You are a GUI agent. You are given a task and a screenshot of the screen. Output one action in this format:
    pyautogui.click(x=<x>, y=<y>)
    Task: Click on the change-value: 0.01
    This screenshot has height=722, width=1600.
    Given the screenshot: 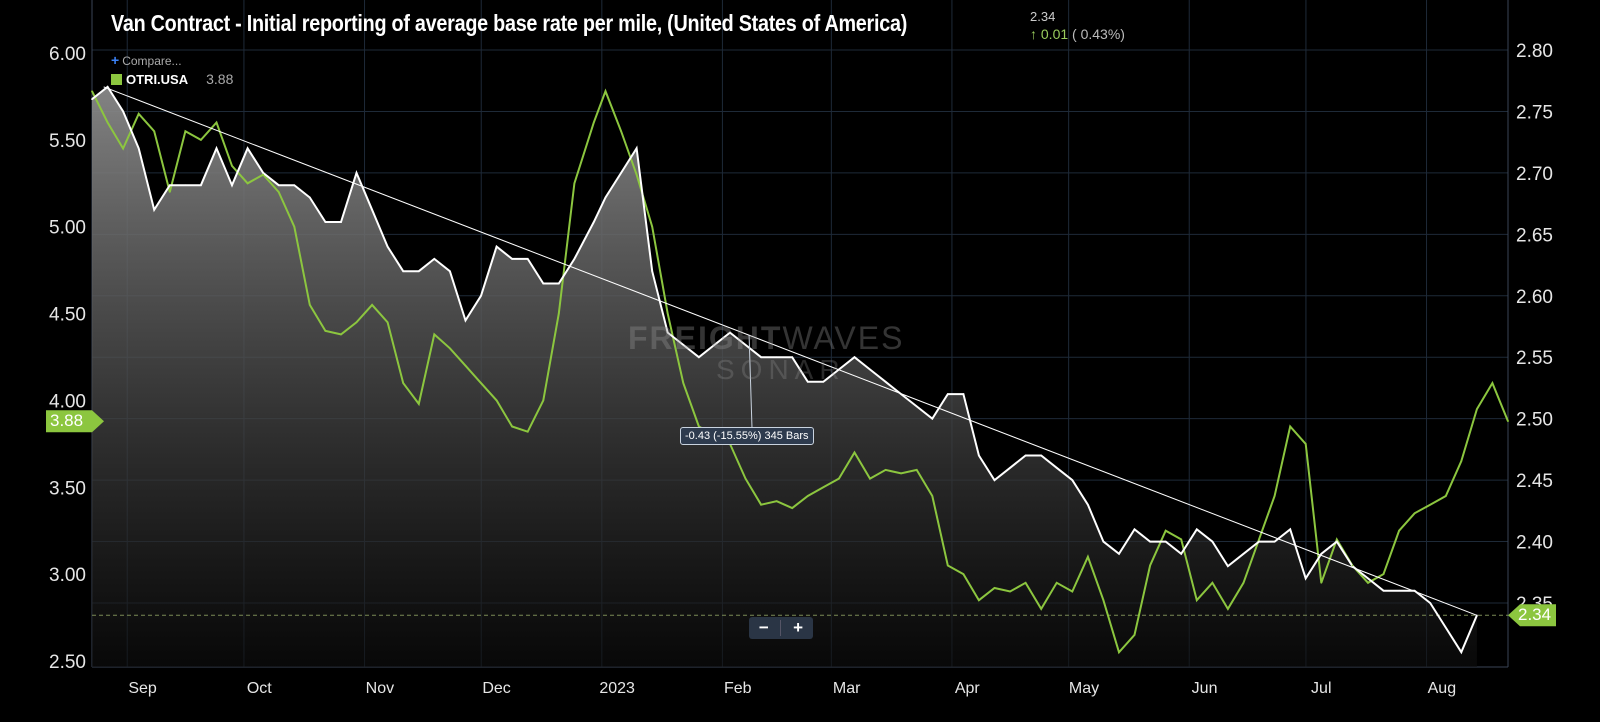 What is the action you would take?
    pyautogui.click(x=1054, y=34)
    